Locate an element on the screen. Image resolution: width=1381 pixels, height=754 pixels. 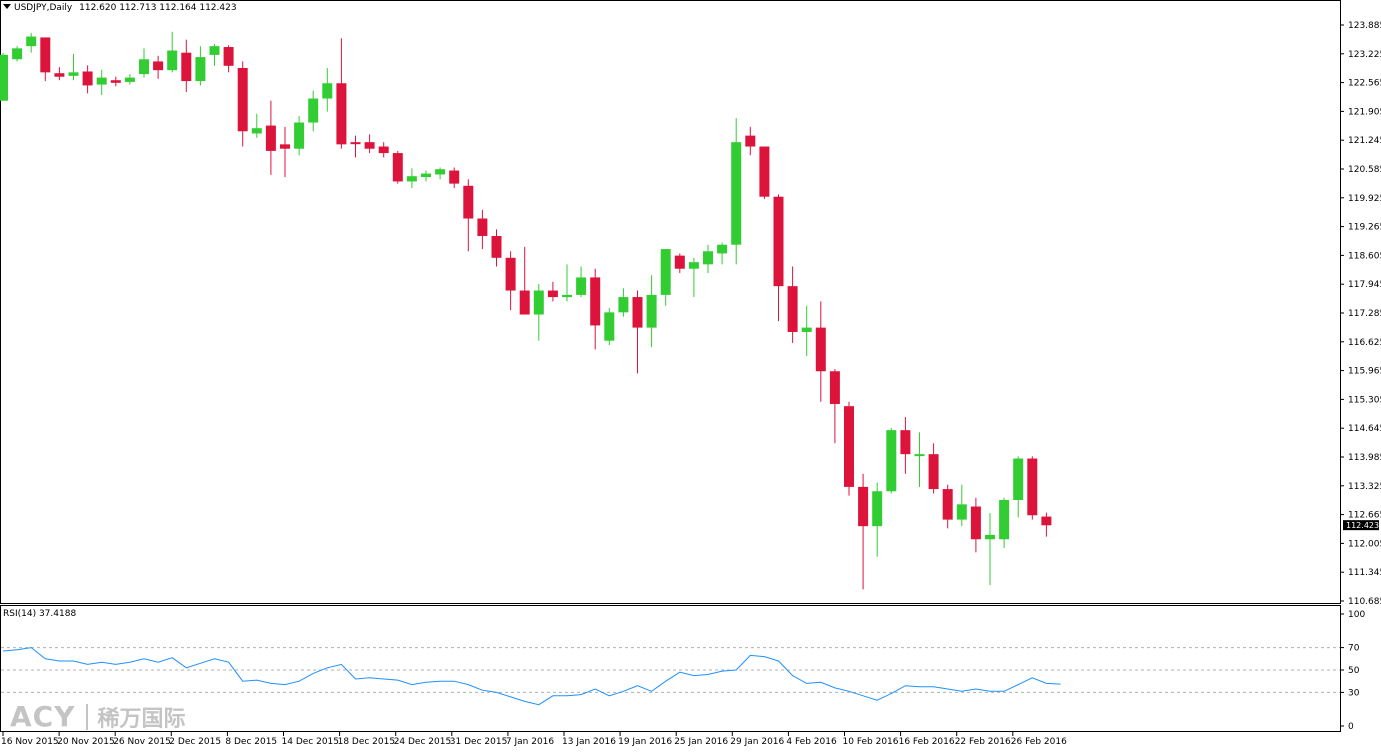
time-tick-label: 16 Feb 2016 is located at coordinates (927, 742).